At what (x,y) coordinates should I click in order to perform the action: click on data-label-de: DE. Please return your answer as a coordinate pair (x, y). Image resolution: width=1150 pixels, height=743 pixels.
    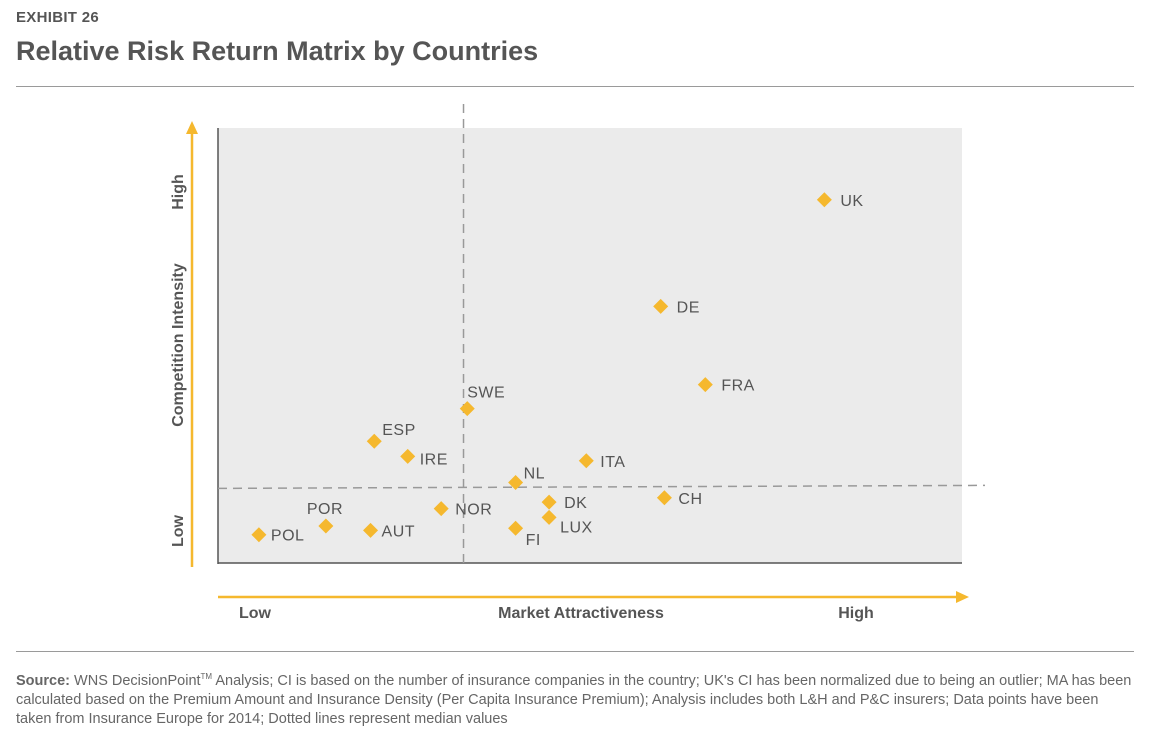
    Looking at the image, I should click on (688, 307).